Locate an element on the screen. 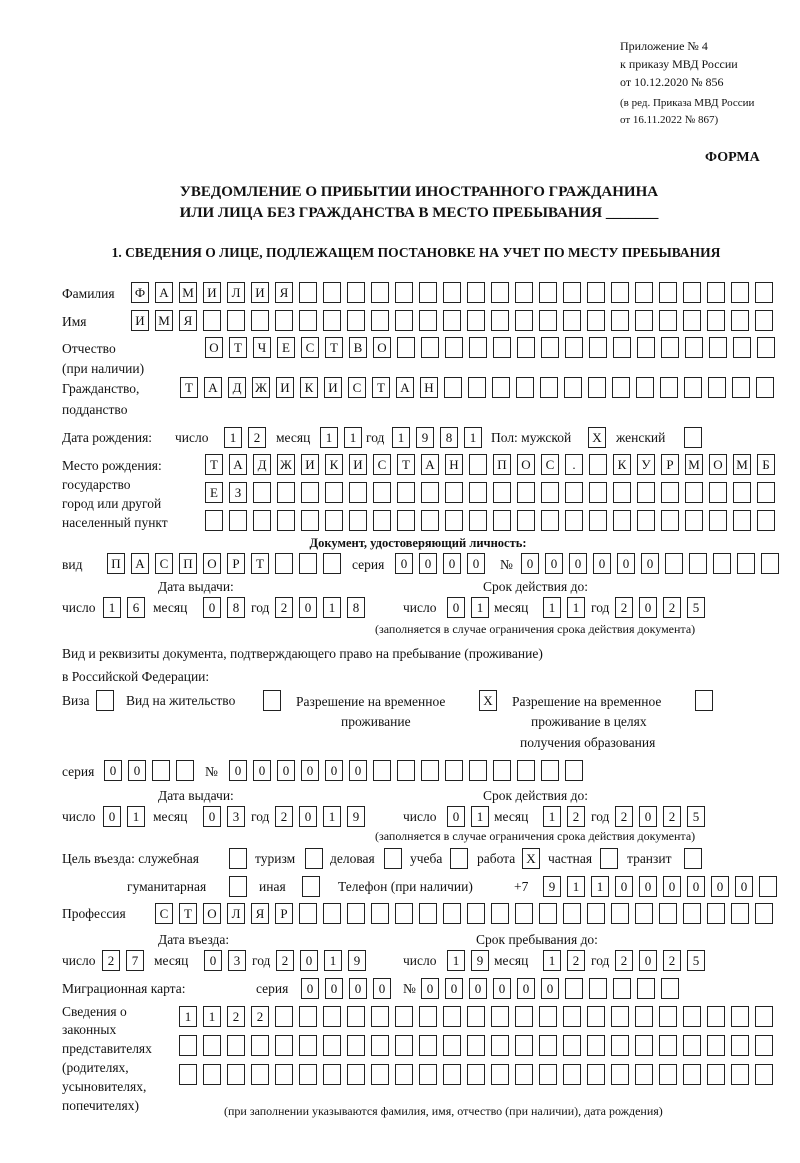 Image resolution: width=800 pixels, height=1163 pixels. char-box: И is located at coordinates (310, 464).